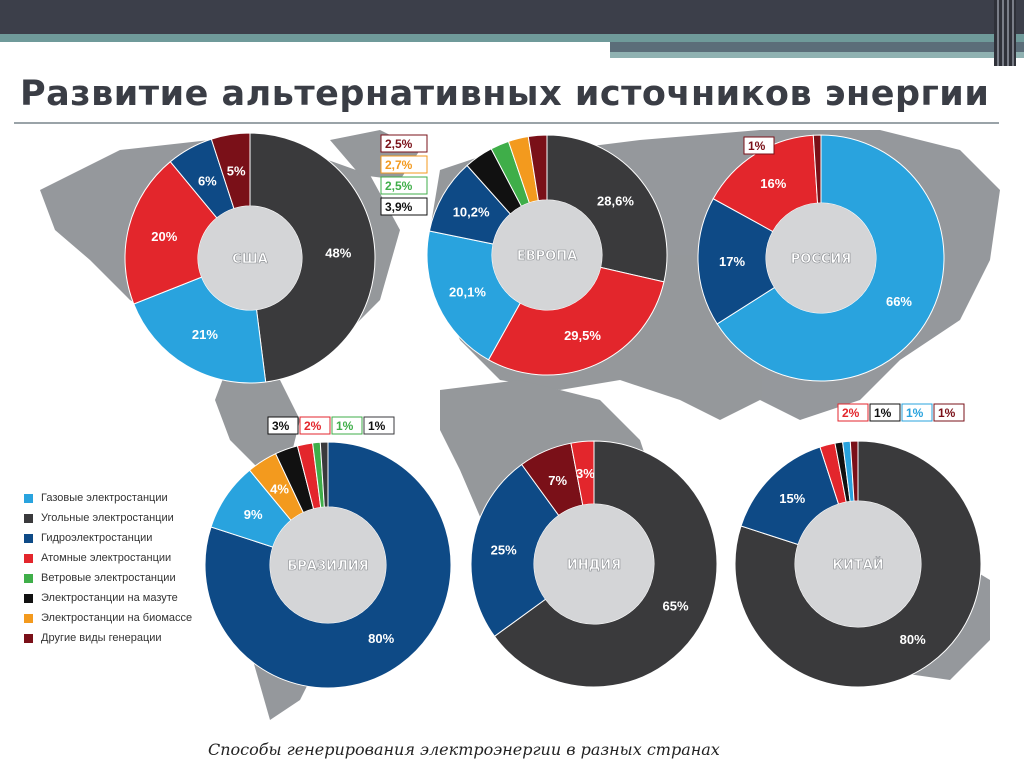  I want to click on legend-label: Другие виды генерации, so click(101, 638).